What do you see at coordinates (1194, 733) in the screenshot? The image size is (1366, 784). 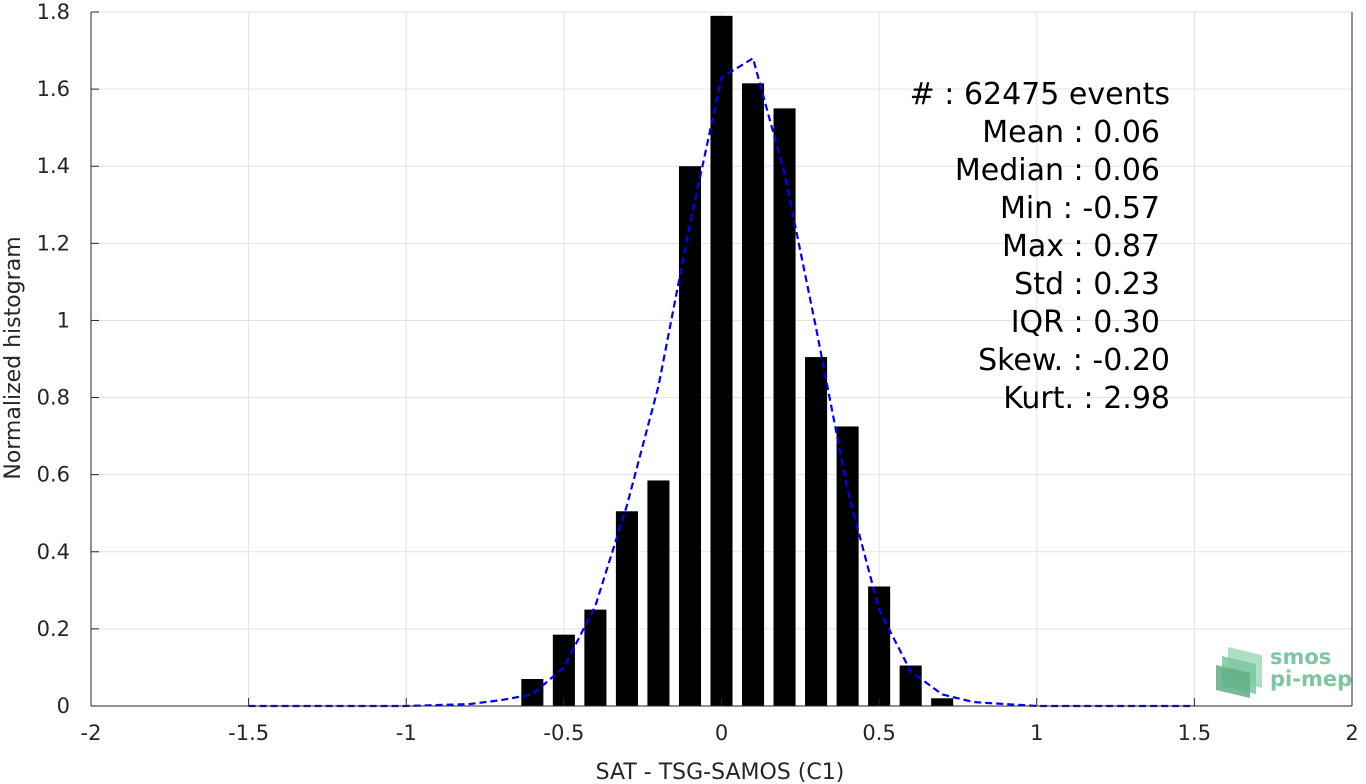 I see `x-tick-label: 1.5` at bounding box center [1194, 733].